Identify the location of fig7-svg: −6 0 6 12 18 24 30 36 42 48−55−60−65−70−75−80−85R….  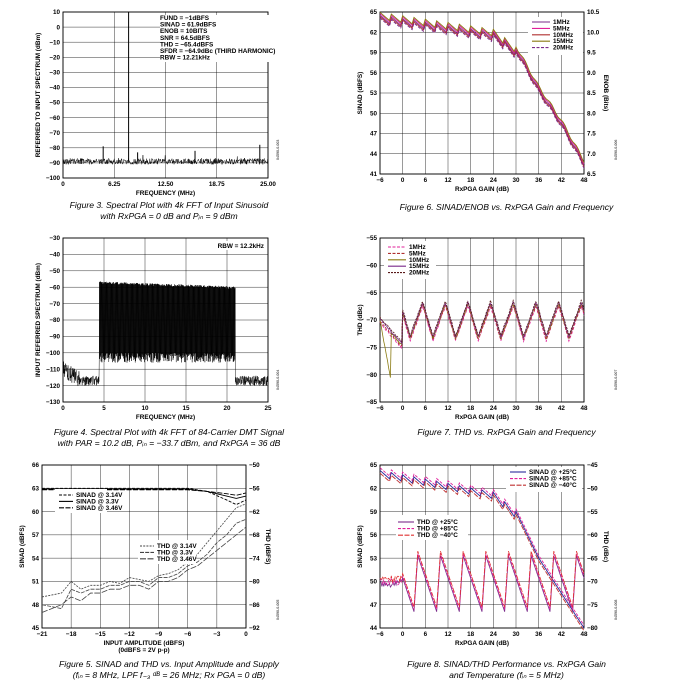
(487, 328).